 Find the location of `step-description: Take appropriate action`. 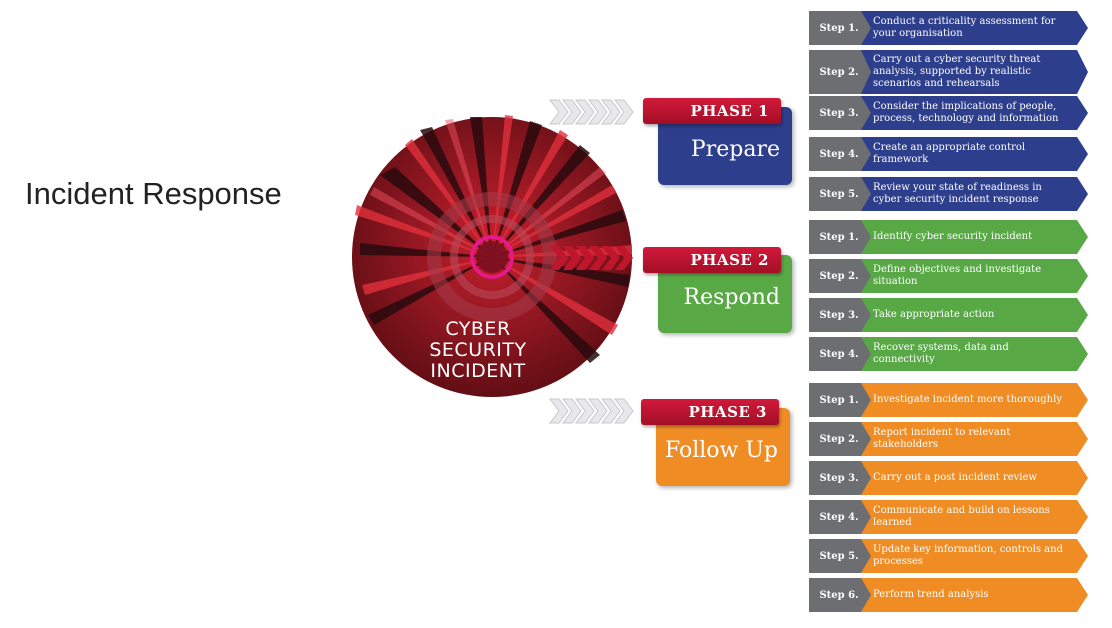

step-description: Take appropriate action is located at coordinates (934, 314).